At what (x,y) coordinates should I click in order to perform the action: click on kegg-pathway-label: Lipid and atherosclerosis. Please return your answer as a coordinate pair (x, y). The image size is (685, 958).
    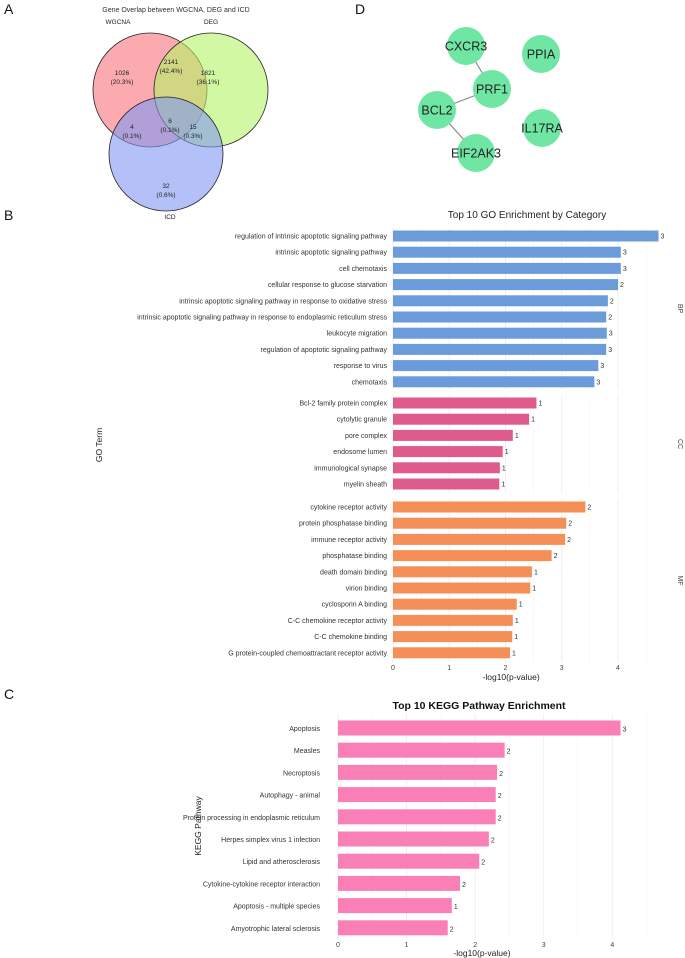
    Looking at the image, I should click on (282, 862).